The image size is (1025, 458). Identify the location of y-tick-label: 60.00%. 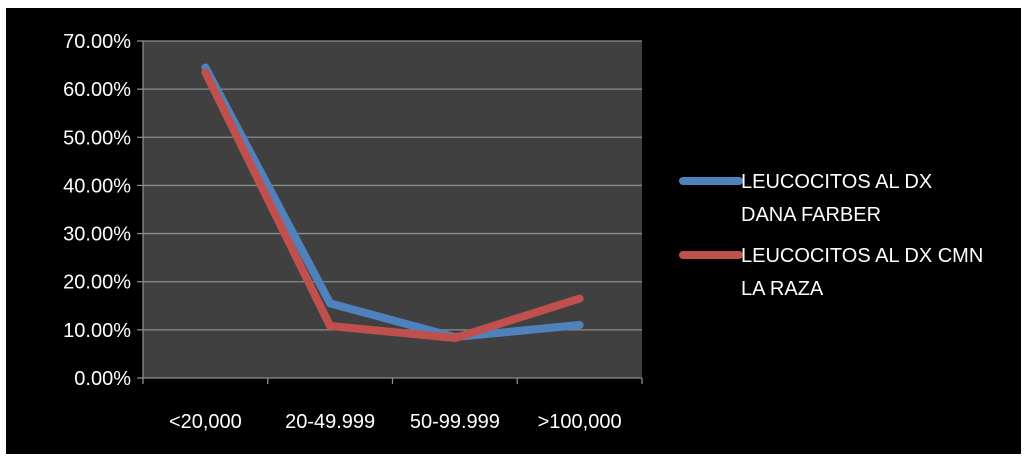
(97, 90).